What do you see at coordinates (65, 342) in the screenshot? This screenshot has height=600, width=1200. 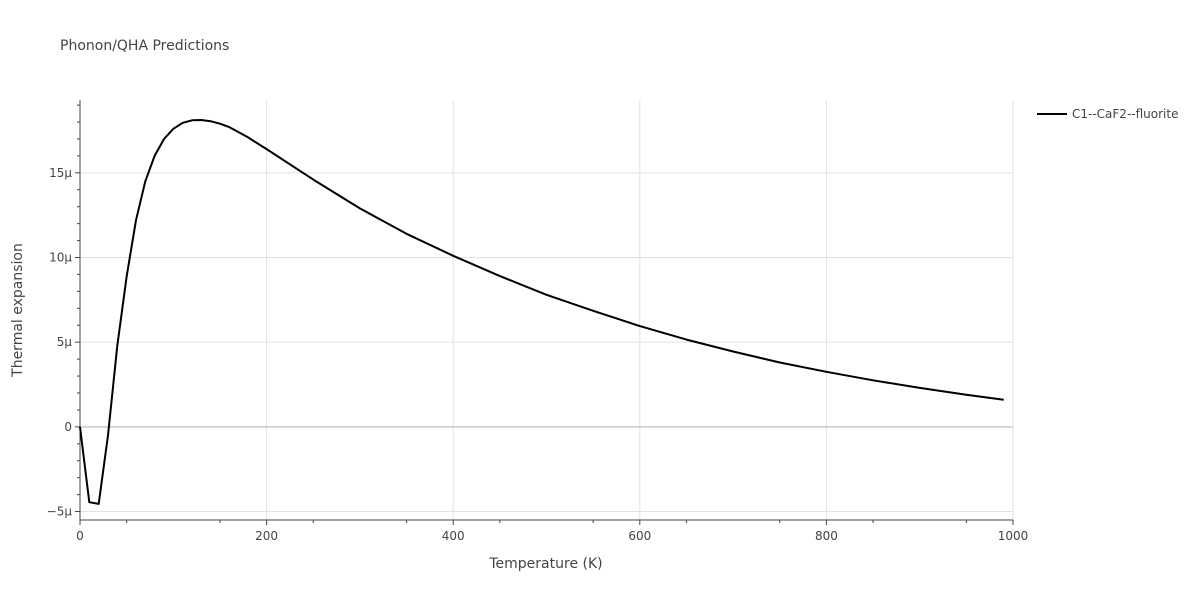 I see `y-tick-label: 5μ` at bounding box center [65, 342].